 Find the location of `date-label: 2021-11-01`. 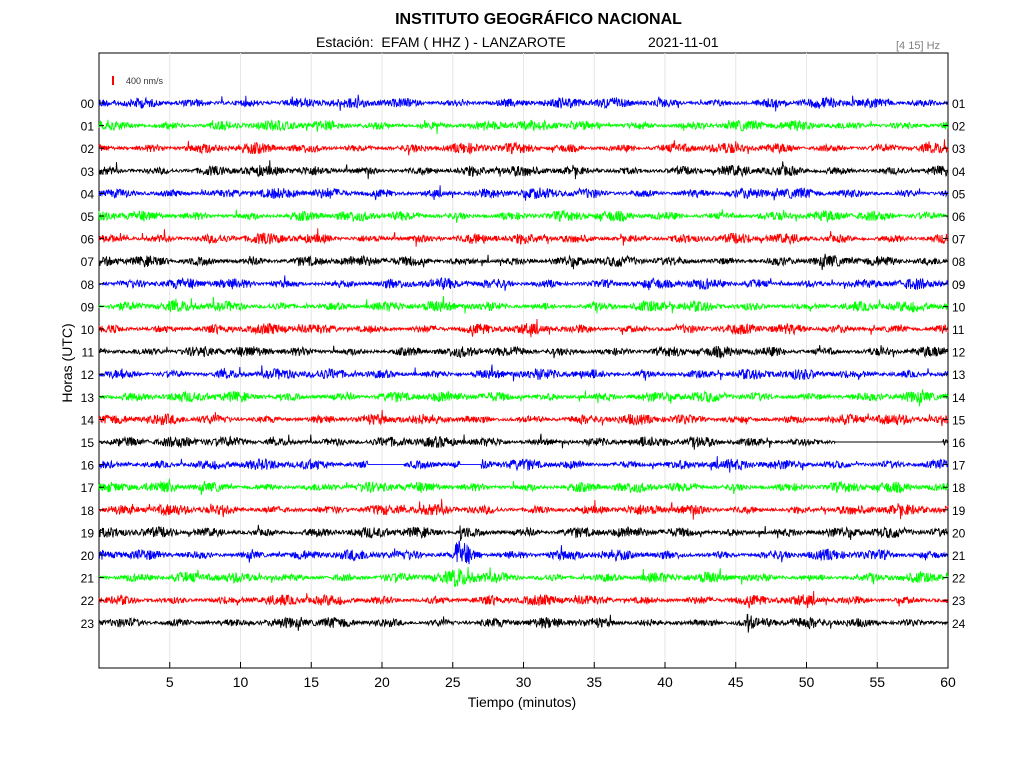

date-label: 2021-11-01 is located at coordinates (683, 42).